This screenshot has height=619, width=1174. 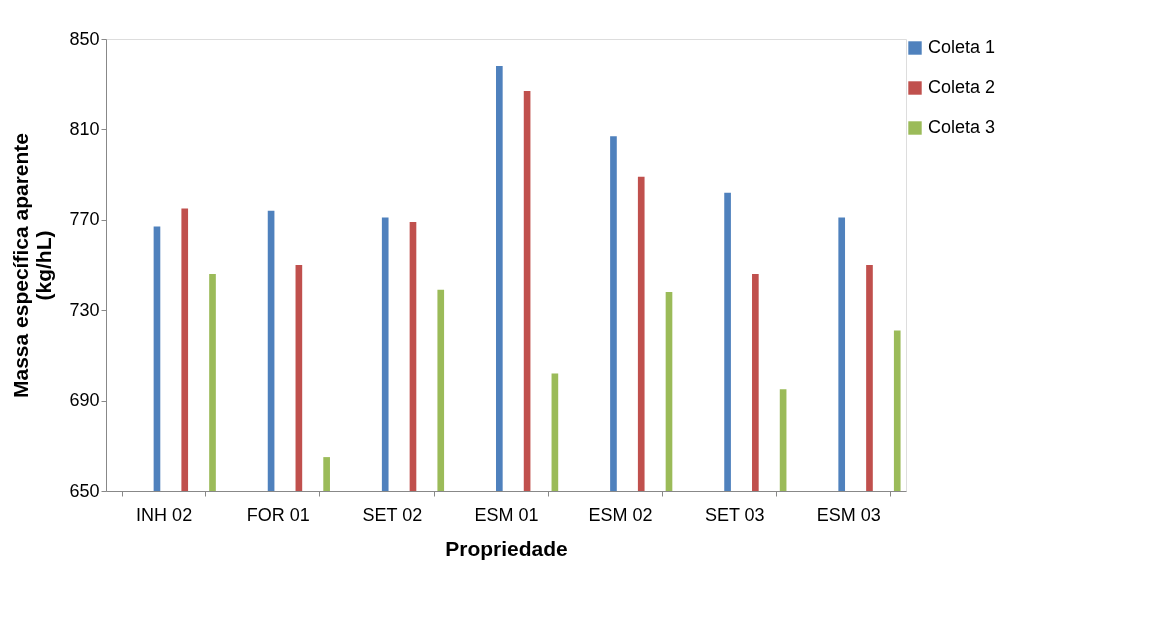 I want to click on y-tick-label: 730, so click(x=84, y=309).